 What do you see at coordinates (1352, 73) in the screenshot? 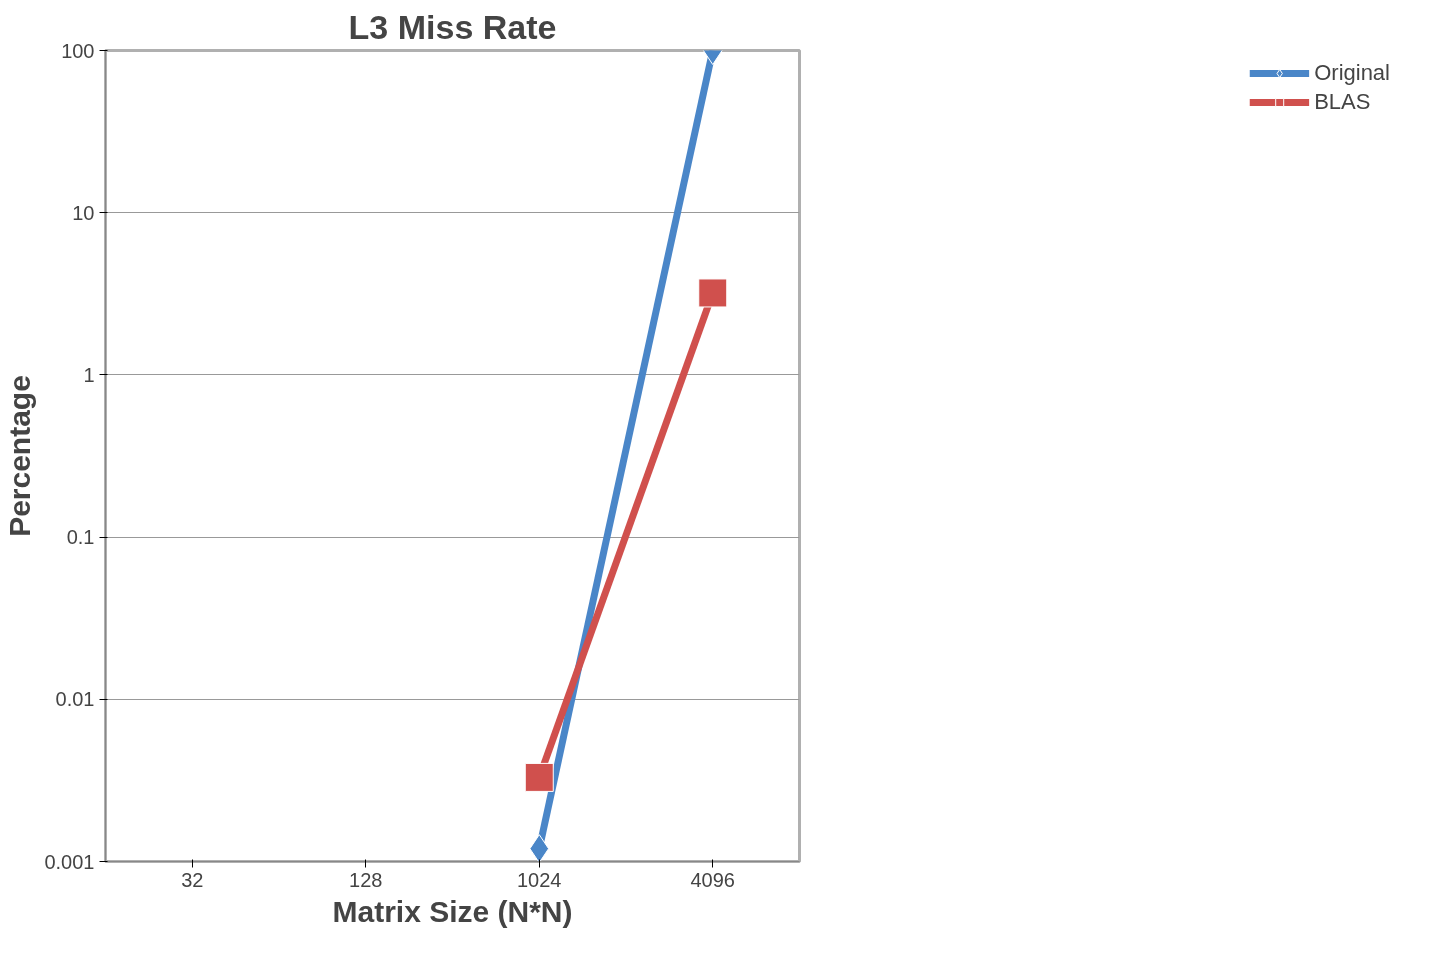
I see `legend-label: Original` at bounding box center [1352, 73].